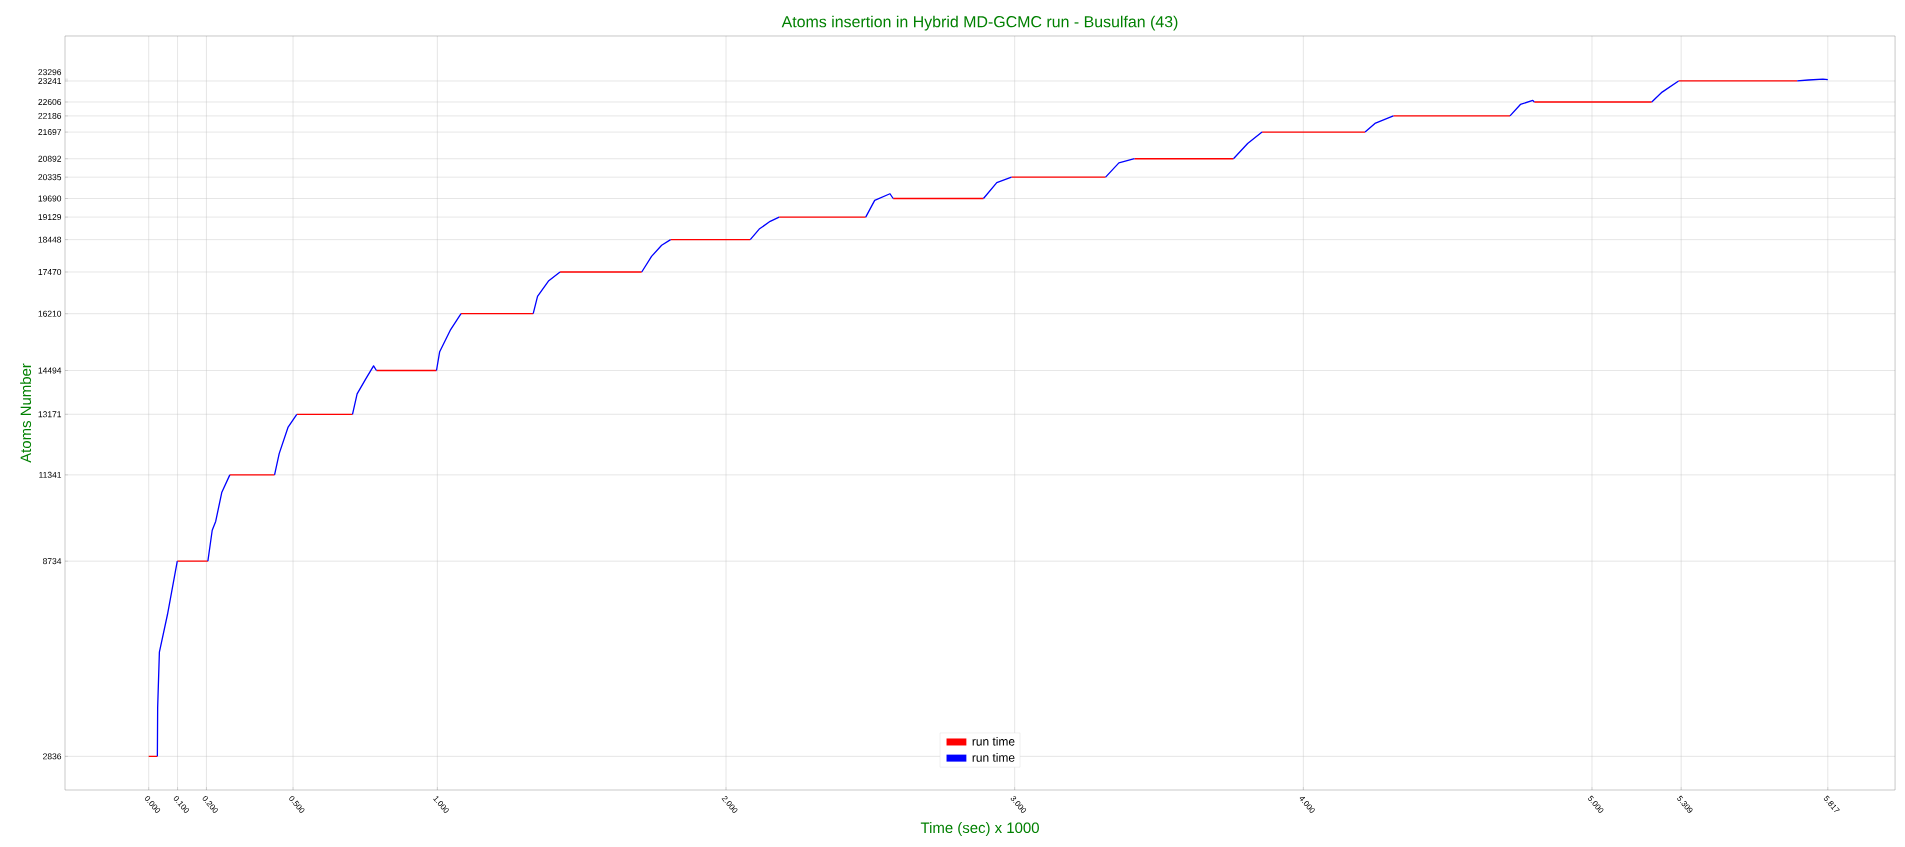  Describe the element at coordinates (50, 158) in the screenshot. I see `y-tick-label: 20892` at that location.